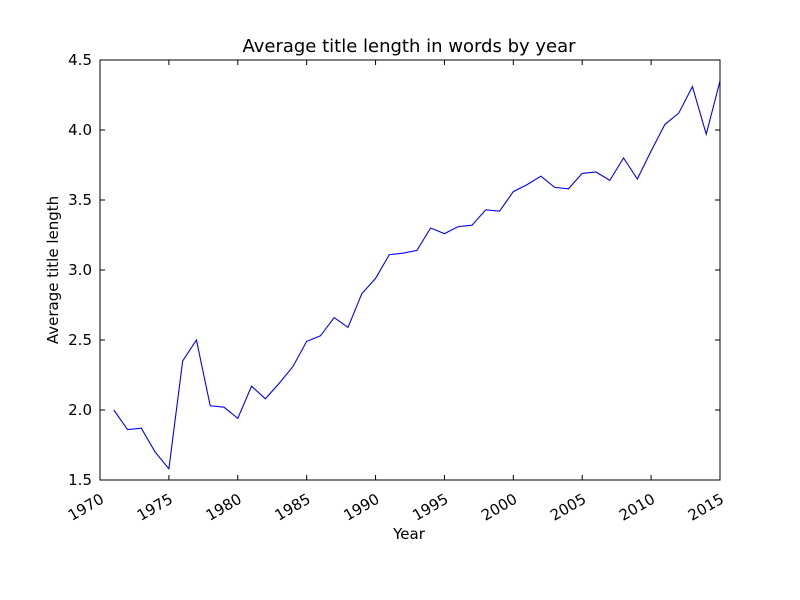  I want to click on y-tick-label: 3.0, so click(80, 270).